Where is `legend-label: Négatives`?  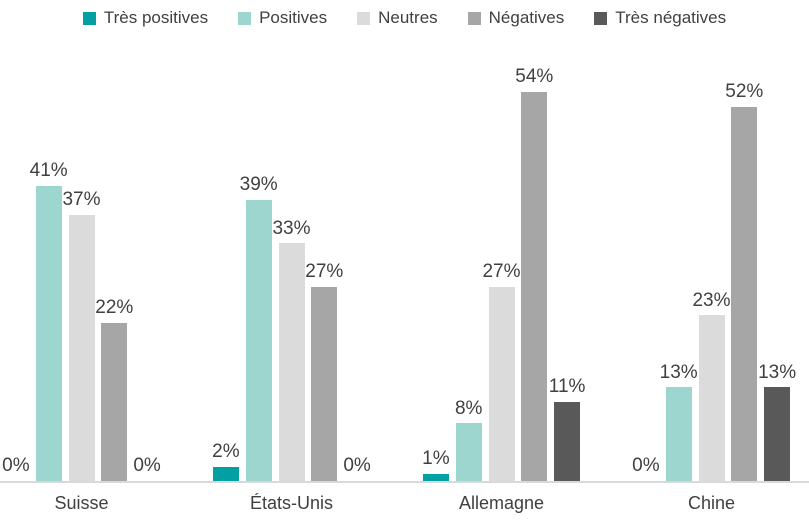 legend-label: Négatives is located at coordinates (526, 17).